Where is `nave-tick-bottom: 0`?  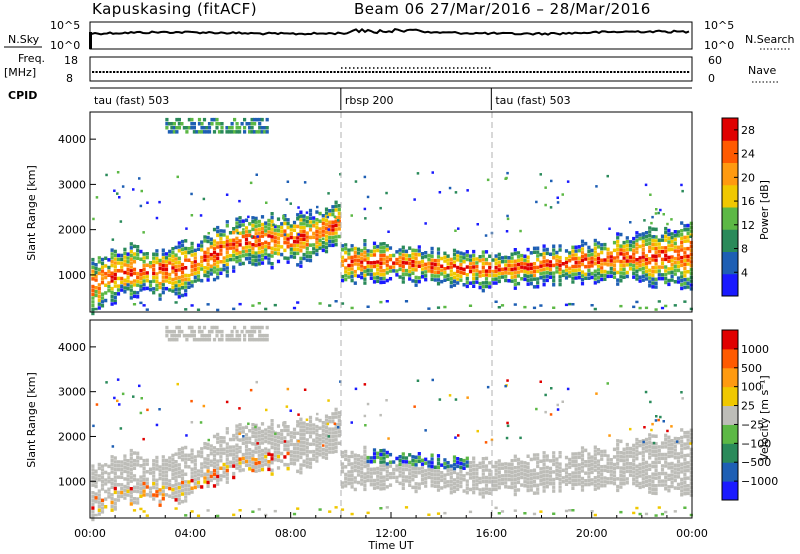
nave-tick-bottom: 0 is located at coordinates (711, 78).